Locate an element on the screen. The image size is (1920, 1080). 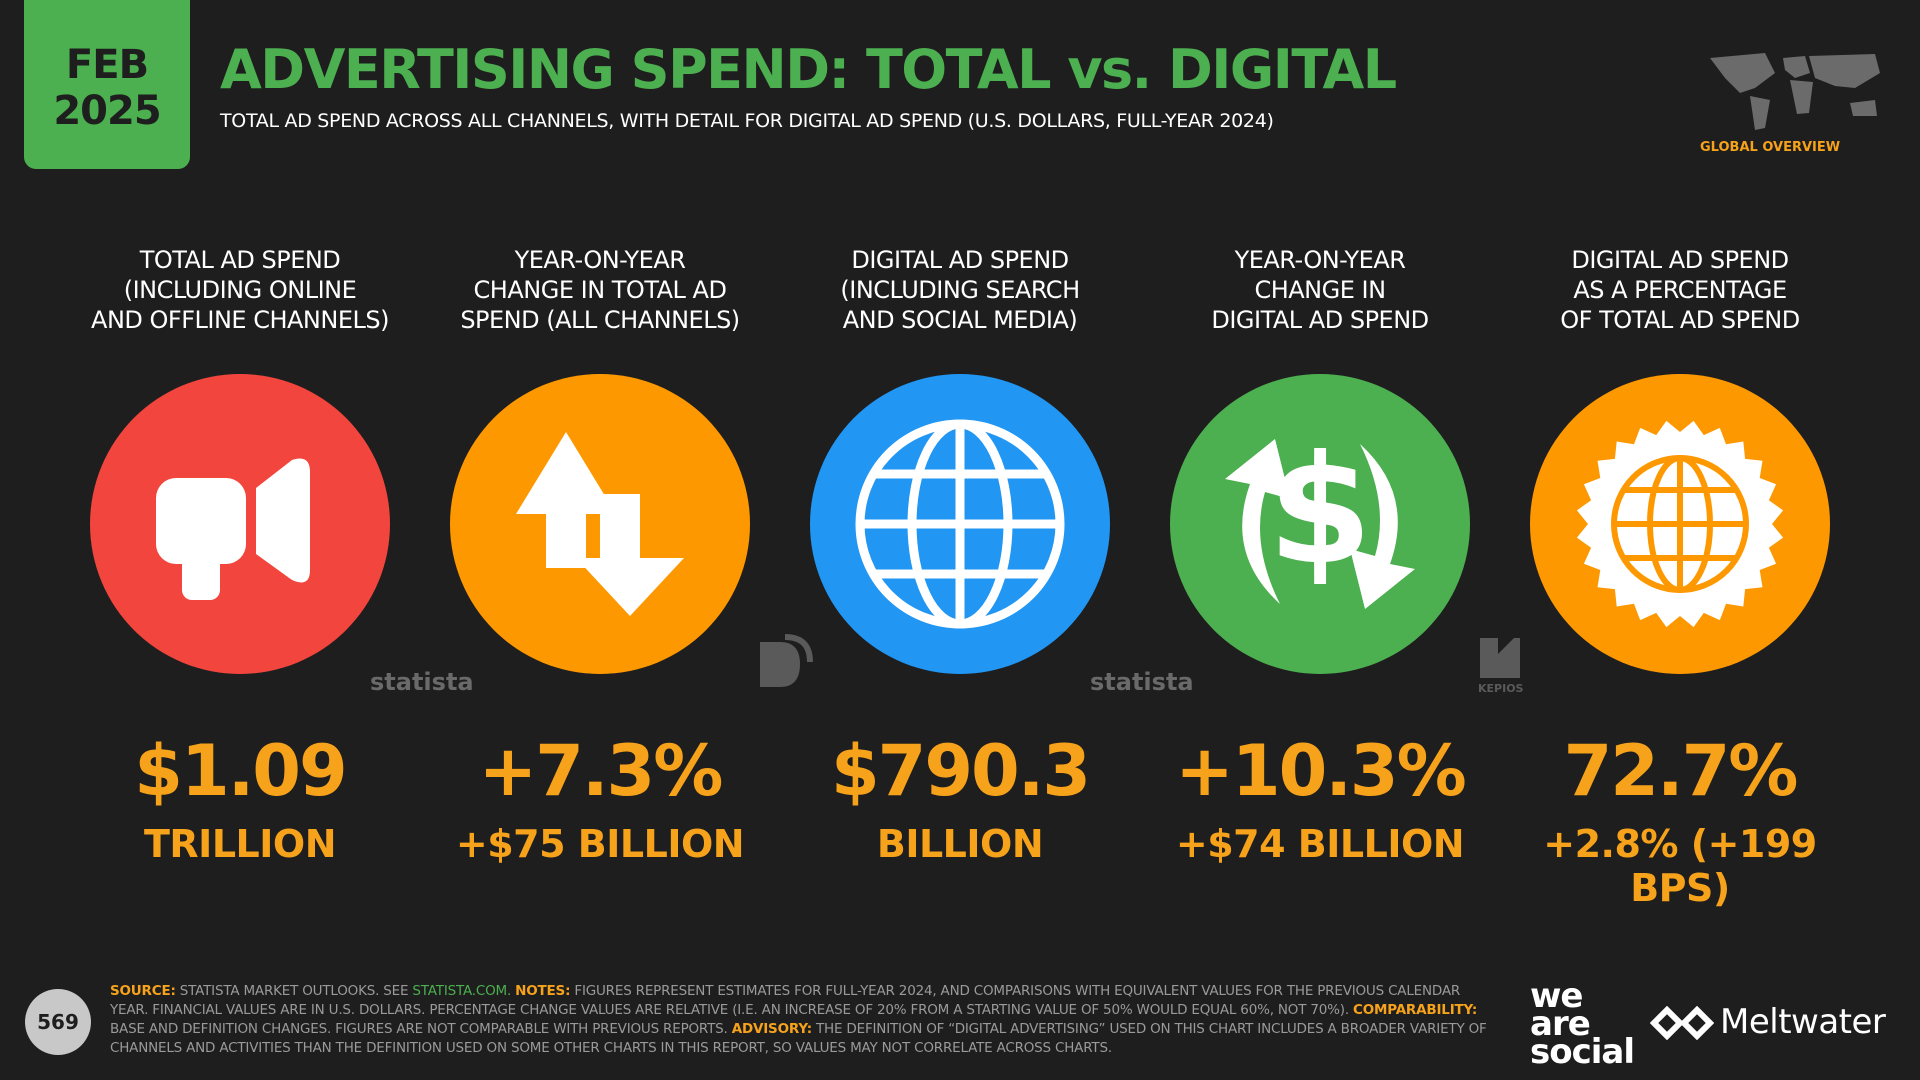
megaphone-icon is located at coordinates (233, 529).